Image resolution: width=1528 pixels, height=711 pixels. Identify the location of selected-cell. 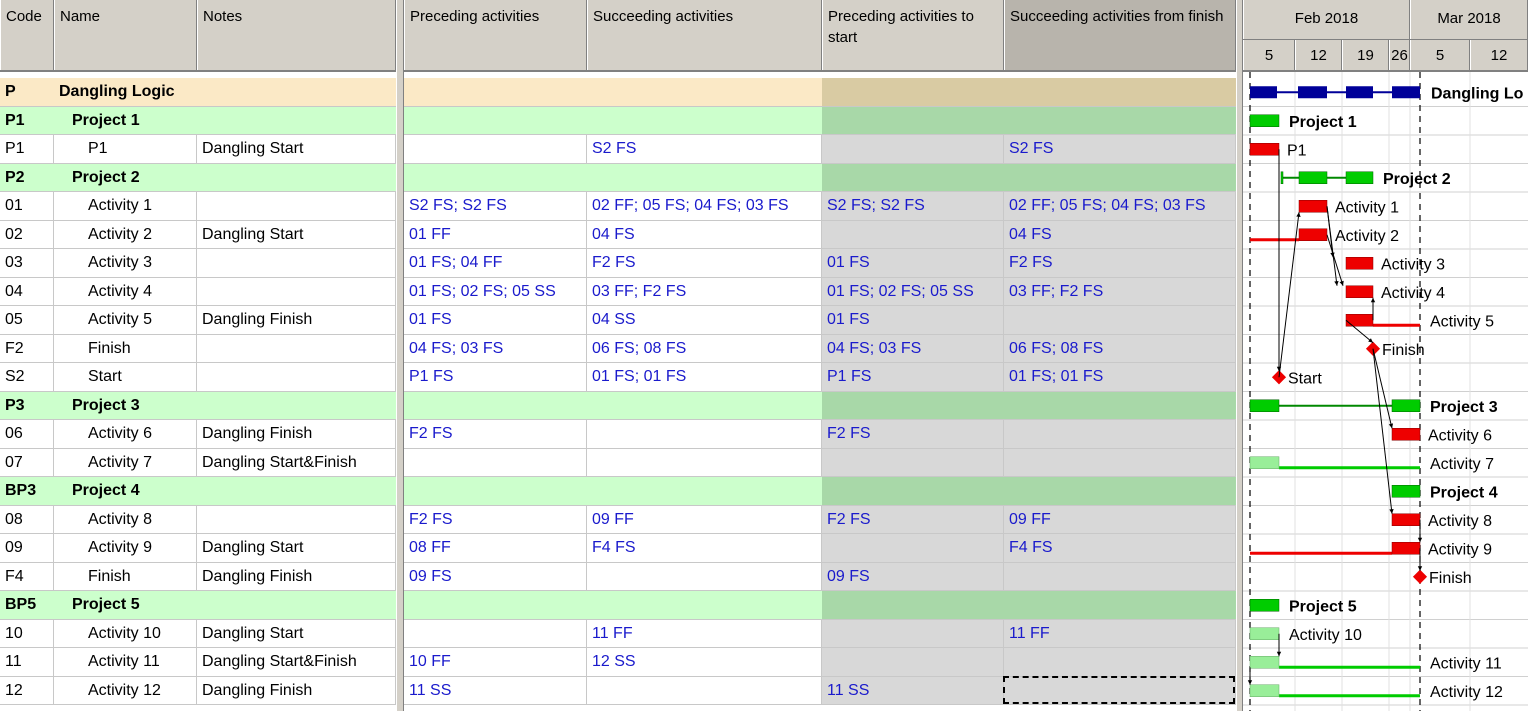
(1119, 690).